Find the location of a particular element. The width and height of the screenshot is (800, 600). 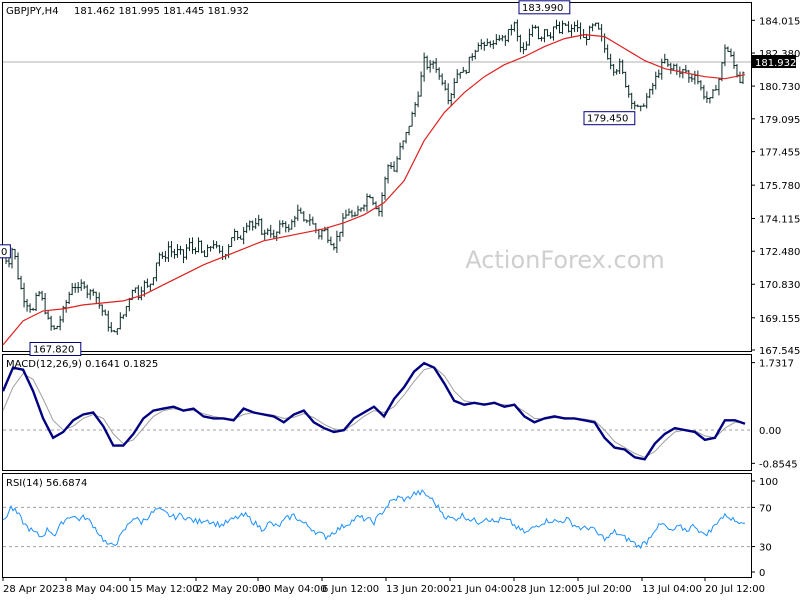

rsi-ytick-label: 0 is located at coordinates (762, 573).